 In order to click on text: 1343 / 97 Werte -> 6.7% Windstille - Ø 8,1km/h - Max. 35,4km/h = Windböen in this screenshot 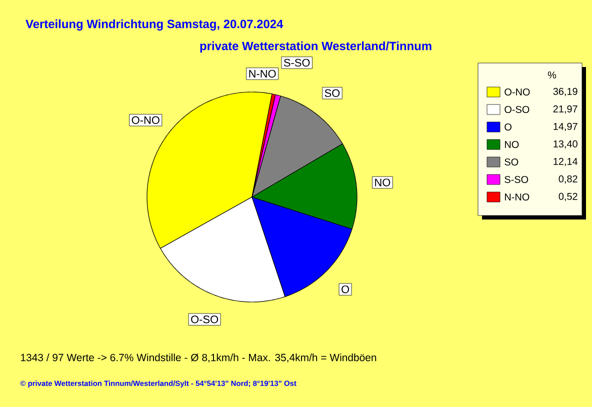, I will do `click(198, 358)`.